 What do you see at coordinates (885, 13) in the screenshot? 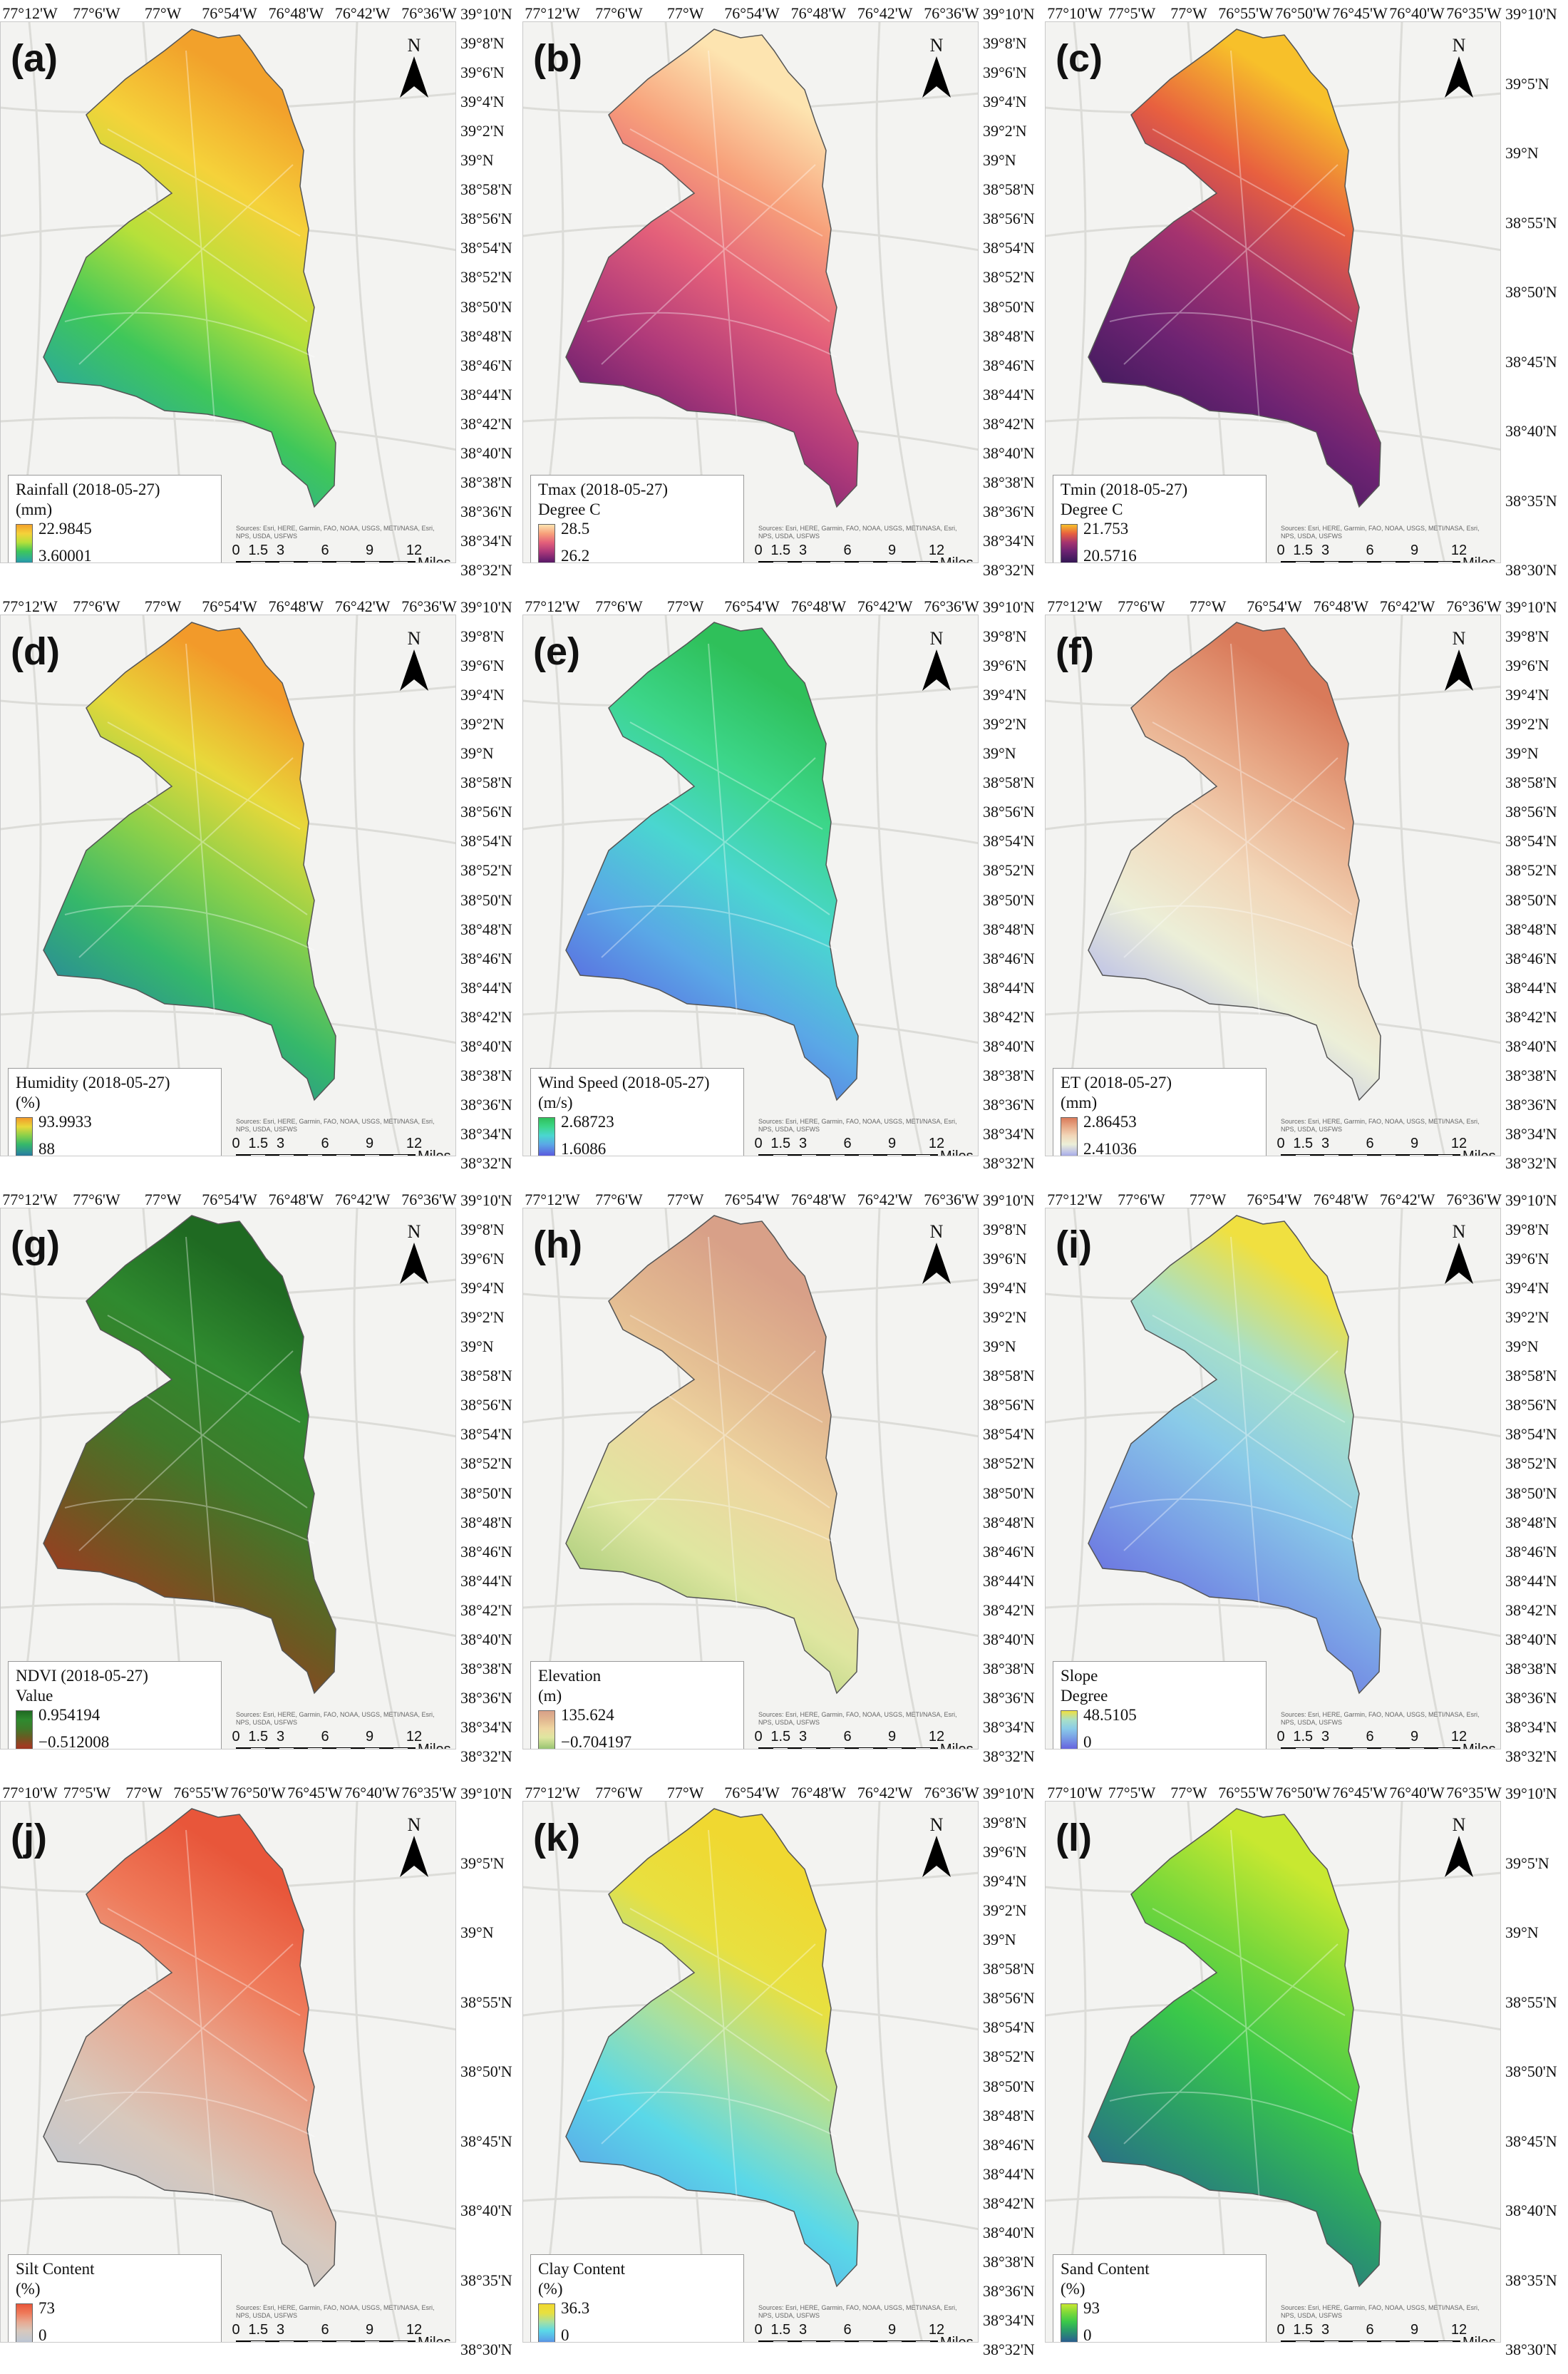
I see `longitude-tick-label: 76°42'W` at bounding box center [885, 13].